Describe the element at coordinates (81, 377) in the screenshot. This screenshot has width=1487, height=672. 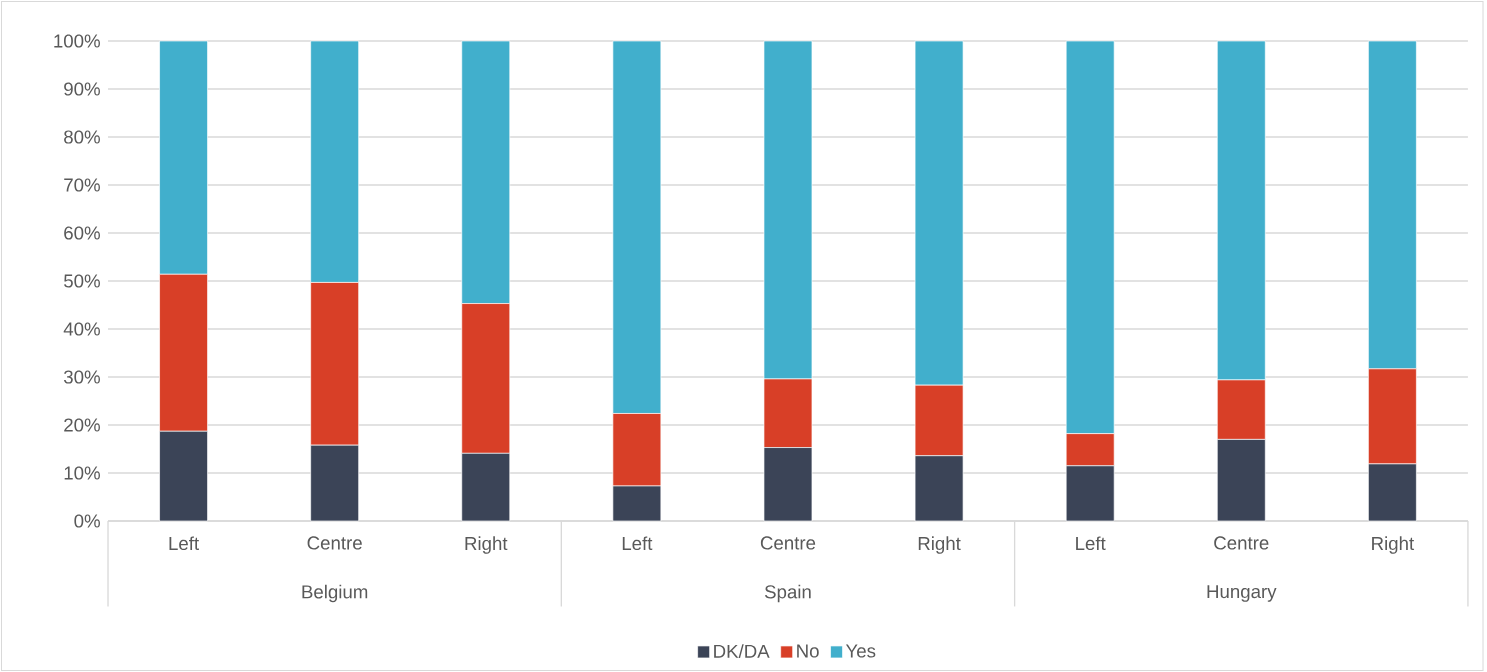
I see `y-tick-label: 30%` at that location.